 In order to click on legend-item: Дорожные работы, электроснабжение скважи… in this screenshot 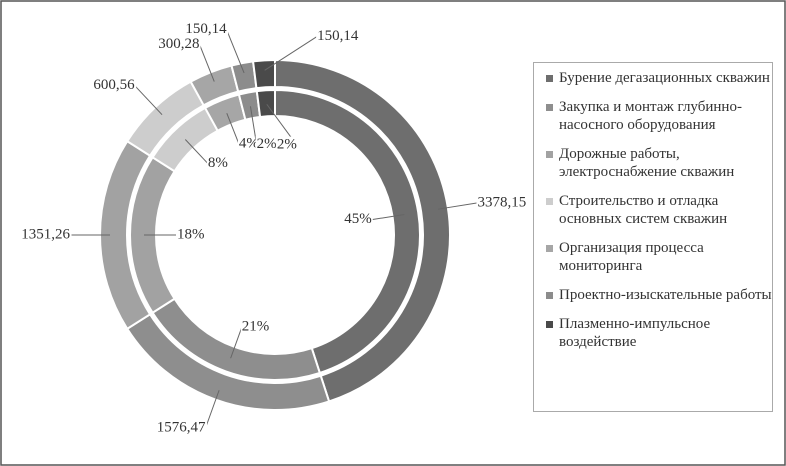, I will do `click(659, 163)`.